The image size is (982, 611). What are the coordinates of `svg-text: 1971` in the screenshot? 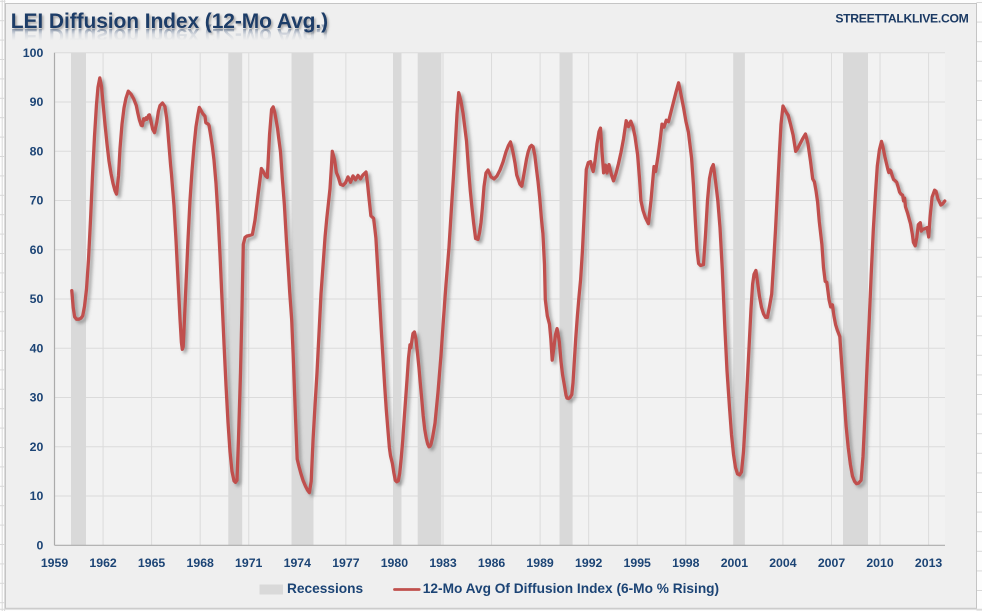 It's located at (249, 563).